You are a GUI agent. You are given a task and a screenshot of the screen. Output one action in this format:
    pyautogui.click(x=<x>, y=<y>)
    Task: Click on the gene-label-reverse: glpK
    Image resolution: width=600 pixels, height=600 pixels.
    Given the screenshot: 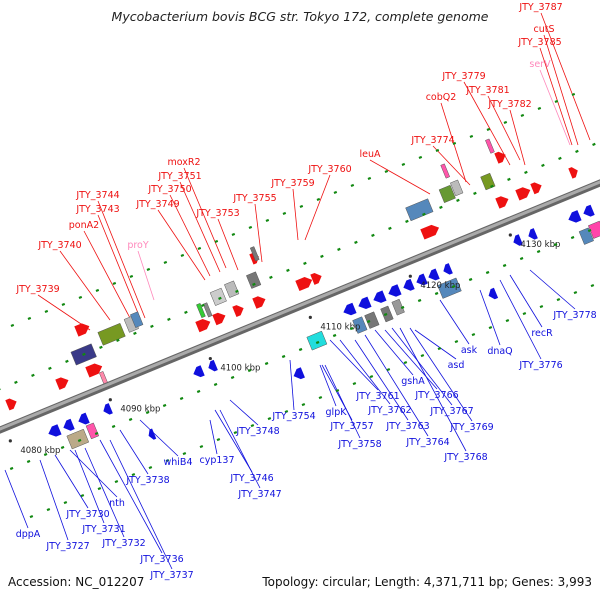 What is the action you would take?
    pyautogui.click(x=337, y=412)
    